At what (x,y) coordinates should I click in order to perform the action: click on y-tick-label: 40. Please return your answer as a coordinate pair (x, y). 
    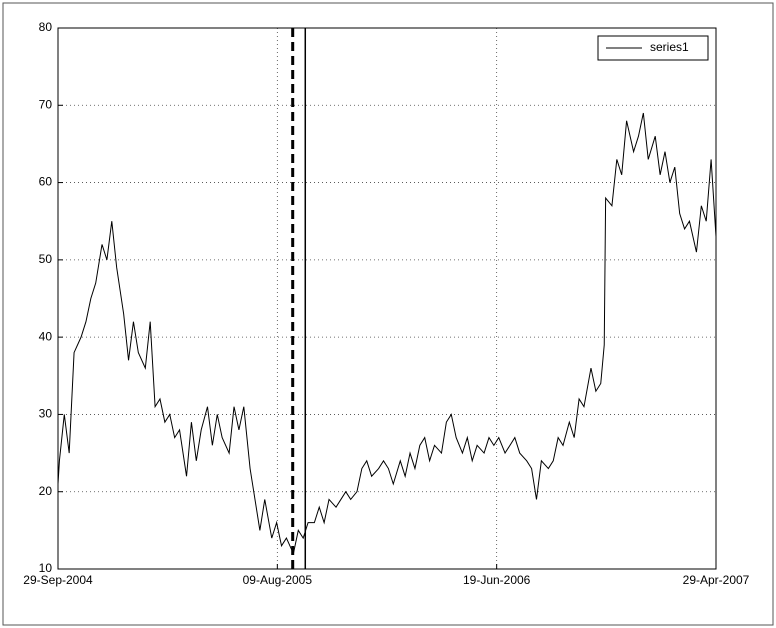
    Looking at the image, I should click on (46, 336).